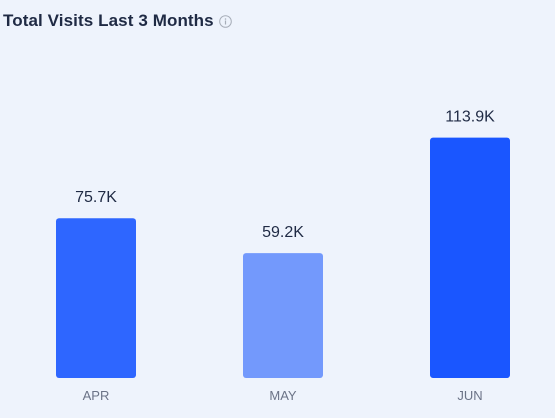 This screenshot has height=418, width=555. Describe the element at coordinates (470, 117) in the screenshot. I see `value-label-jun: 113.9K` at that location.